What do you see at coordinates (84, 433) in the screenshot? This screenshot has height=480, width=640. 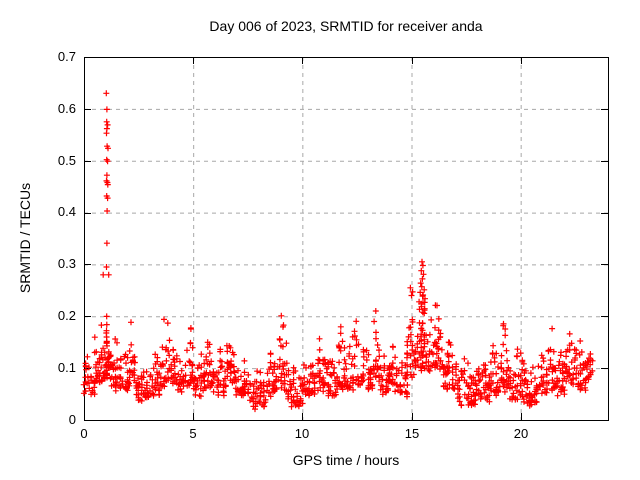 I see `x-tick-label: 0` at bounding box center [84, 433].